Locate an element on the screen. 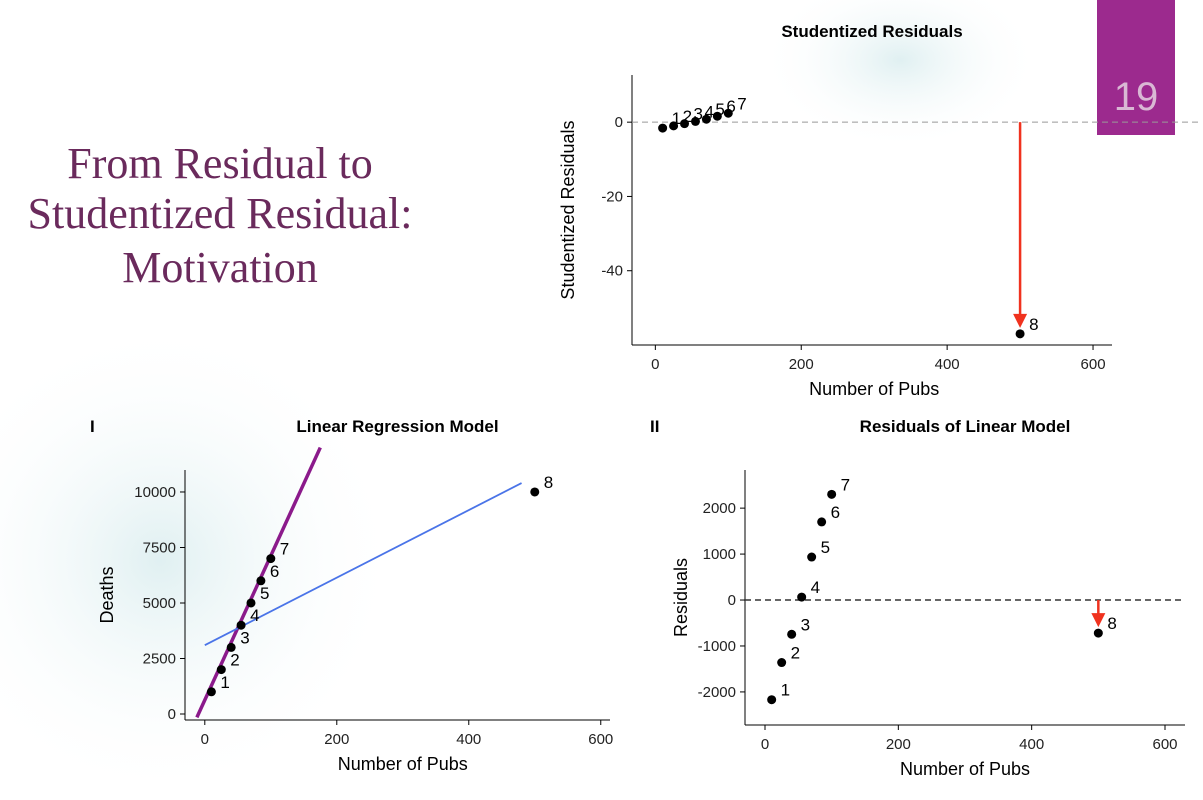  chart-title: Linear Regression Model is located at coordinates (397, 426).